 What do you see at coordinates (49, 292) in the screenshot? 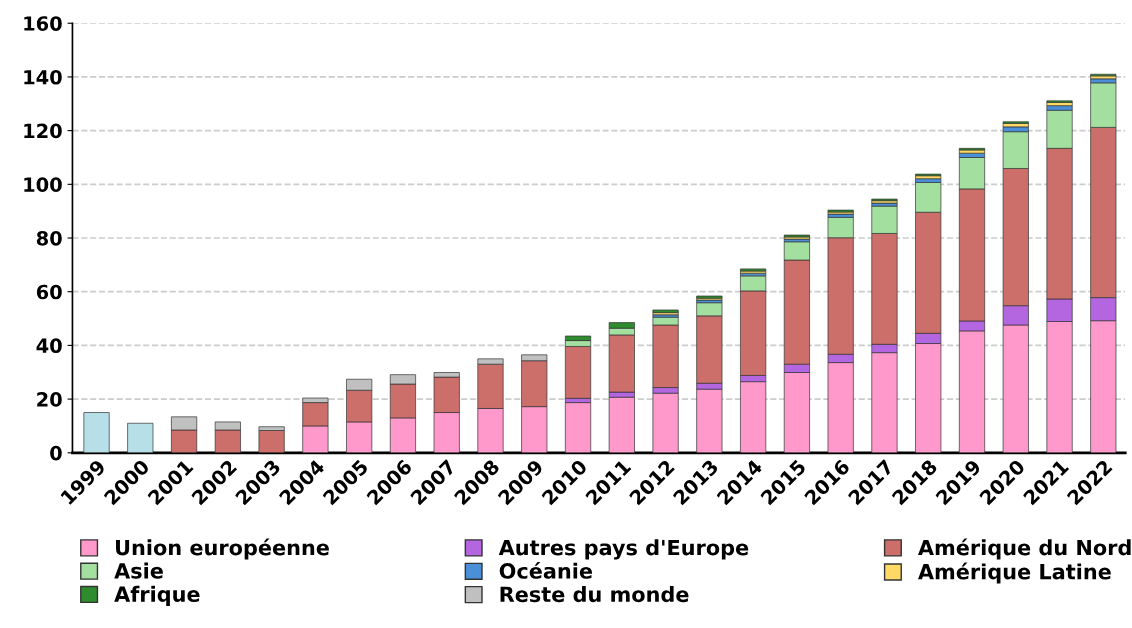
I see `y-tick-label: 60` at bounding box center [49, 292].